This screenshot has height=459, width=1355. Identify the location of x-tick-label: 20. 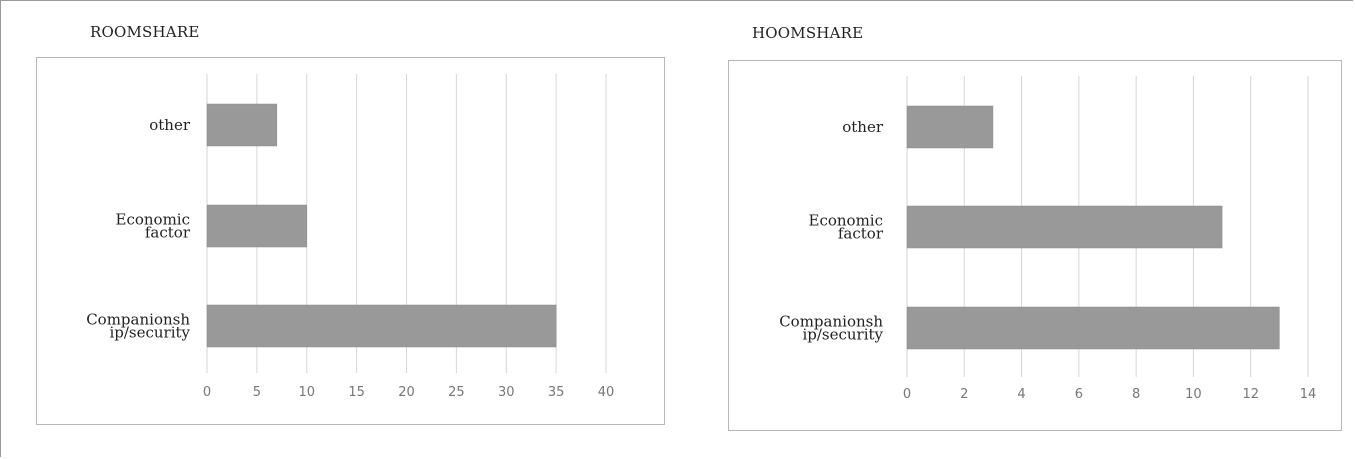
(406, 392).